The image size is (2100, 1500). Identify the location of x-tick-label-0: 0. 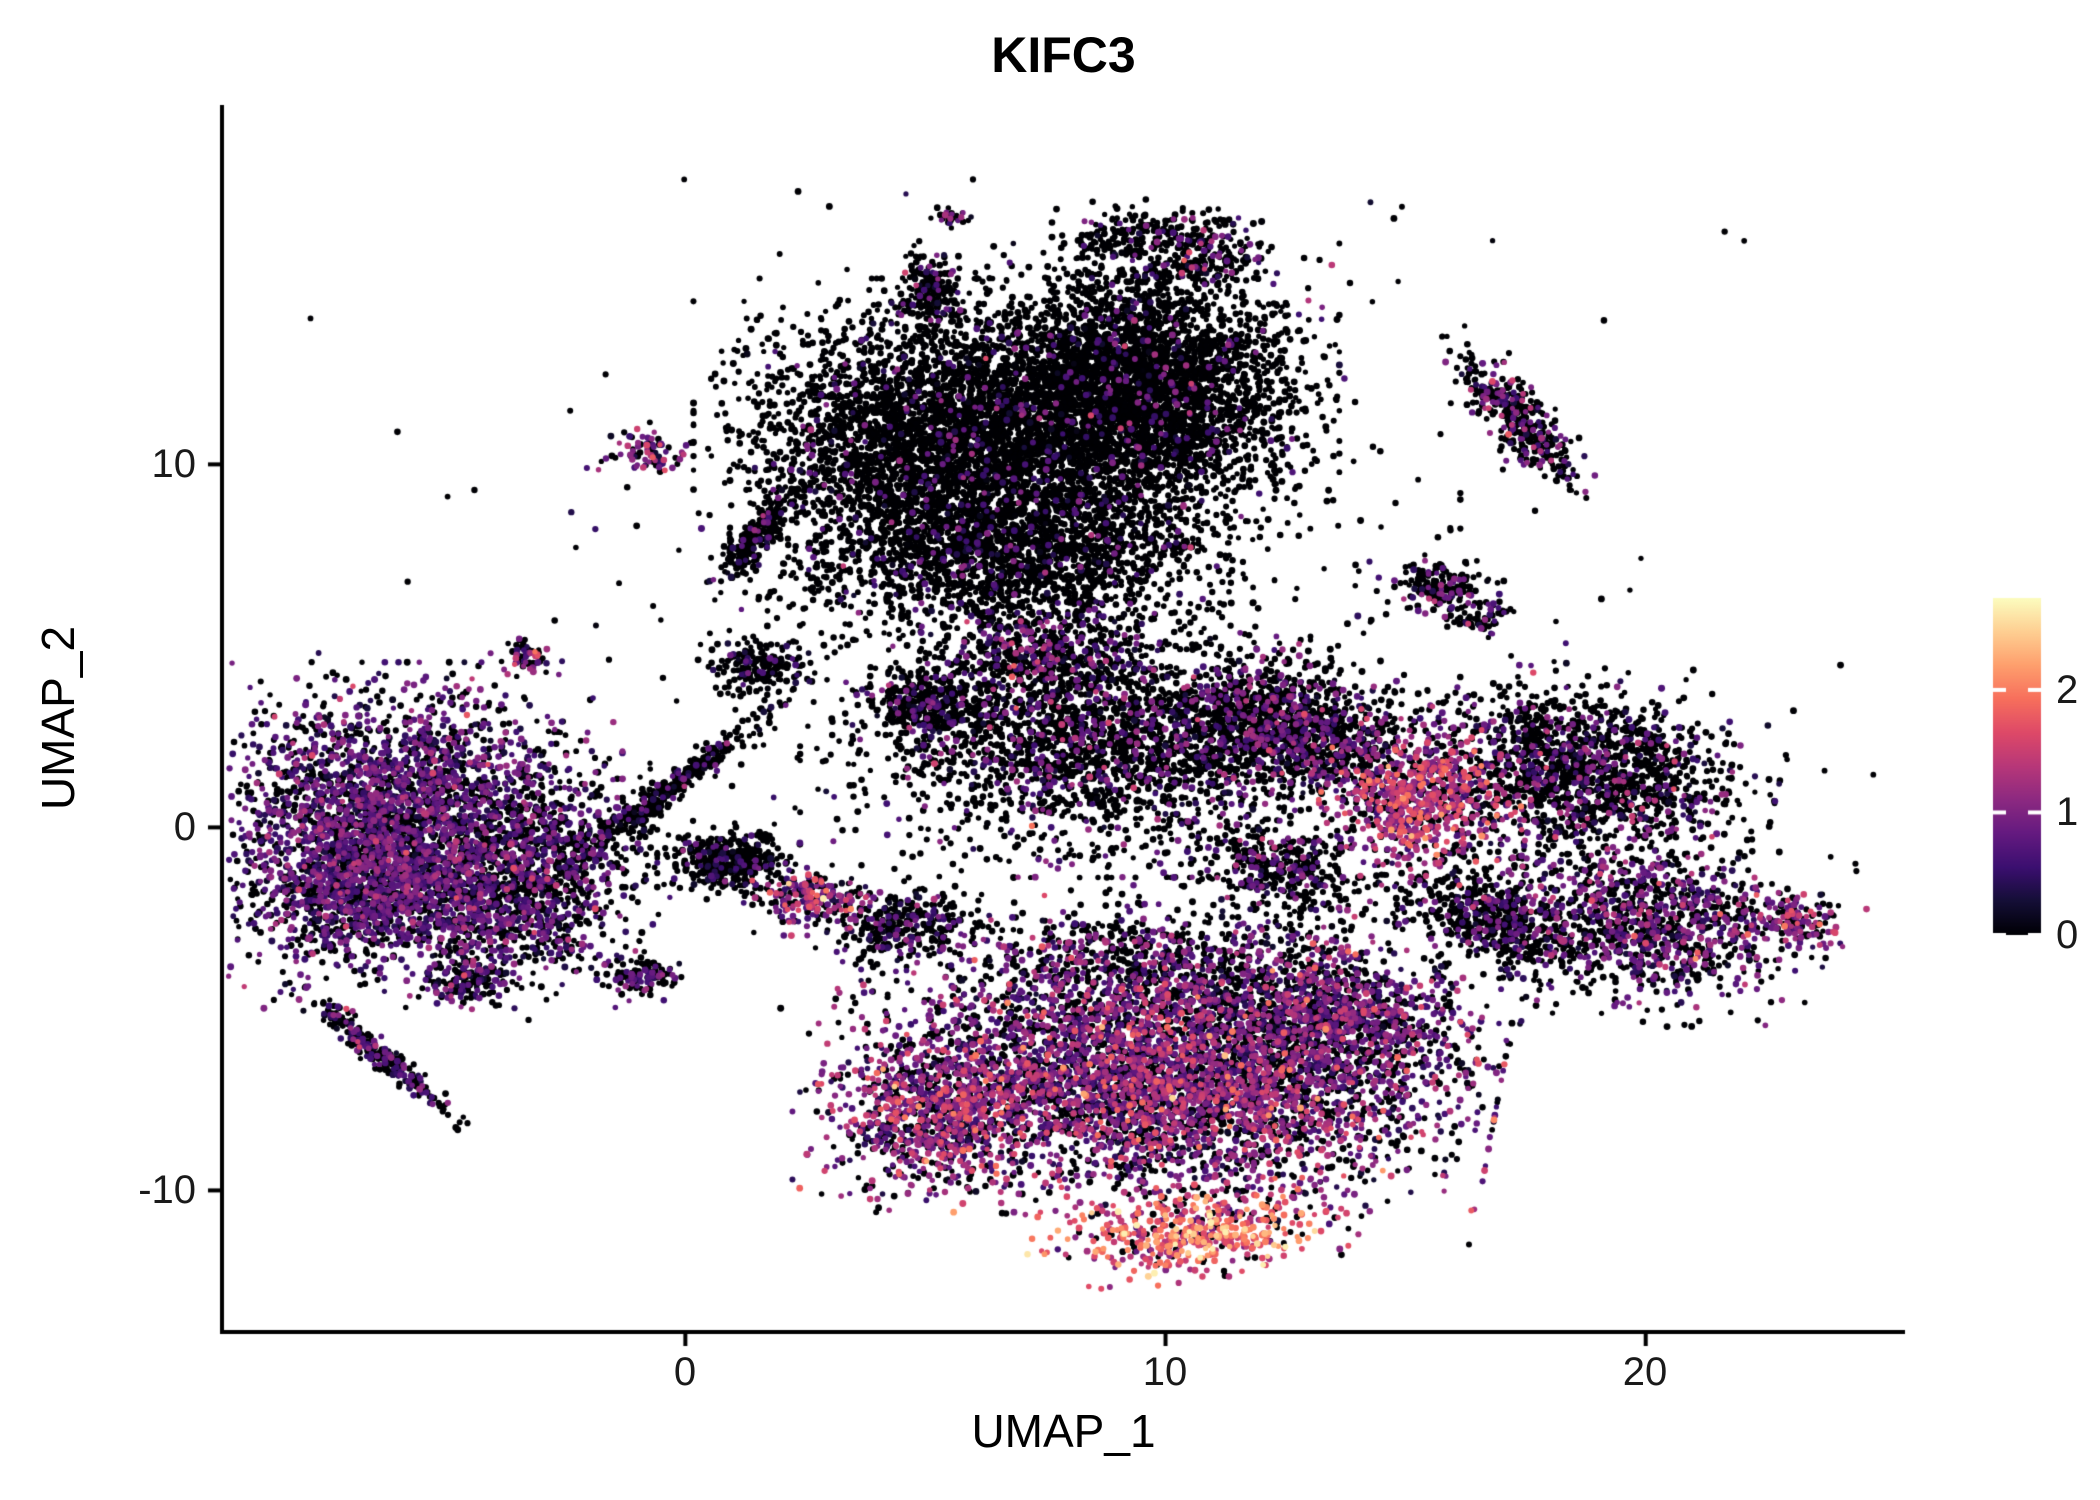
(685, 1372).